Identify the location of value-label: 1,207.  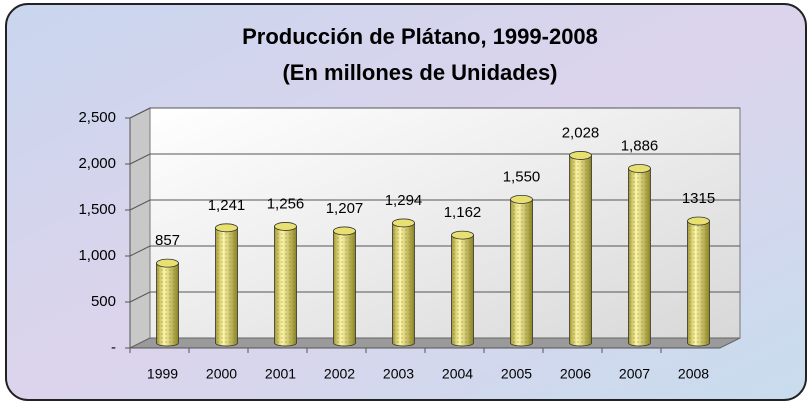
(345, 208).